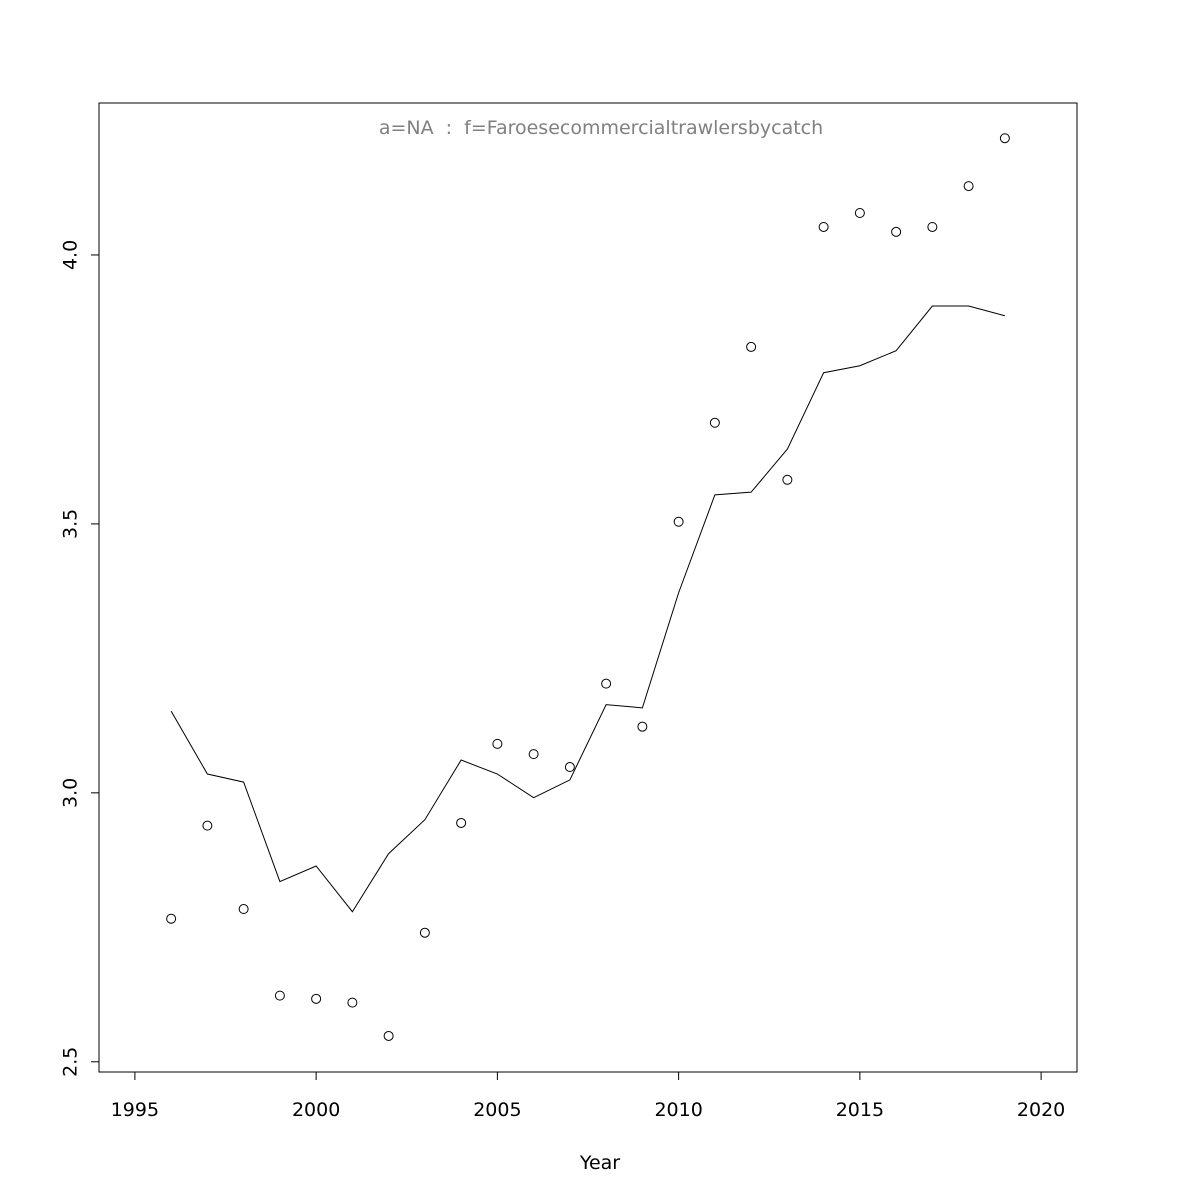 Image resolution: width=1200 pixels, height=1200 pixels. I want to click on y-tick-label: 3.5, so click(71, 524).